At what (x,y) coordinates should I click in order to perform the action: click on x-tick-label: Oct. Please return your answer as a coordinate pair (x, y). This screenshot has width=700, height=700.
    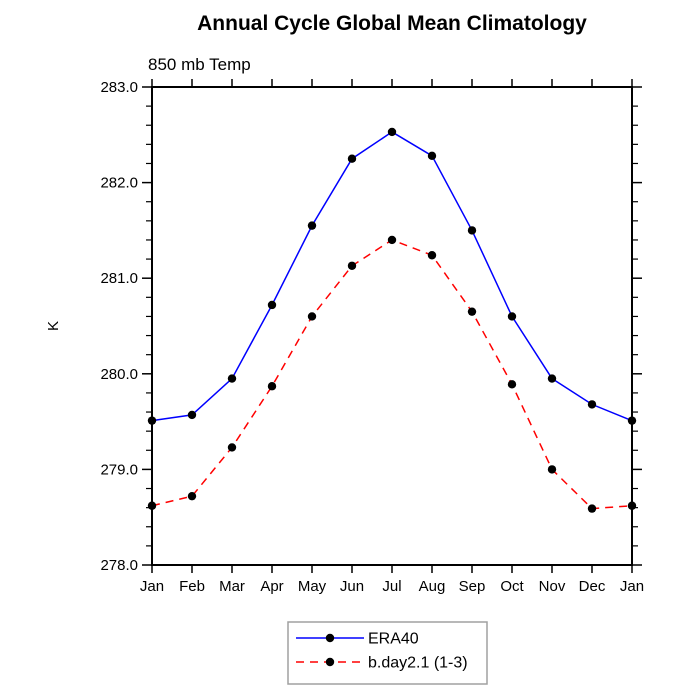
    Looking at the image, I should click on (512, 586).